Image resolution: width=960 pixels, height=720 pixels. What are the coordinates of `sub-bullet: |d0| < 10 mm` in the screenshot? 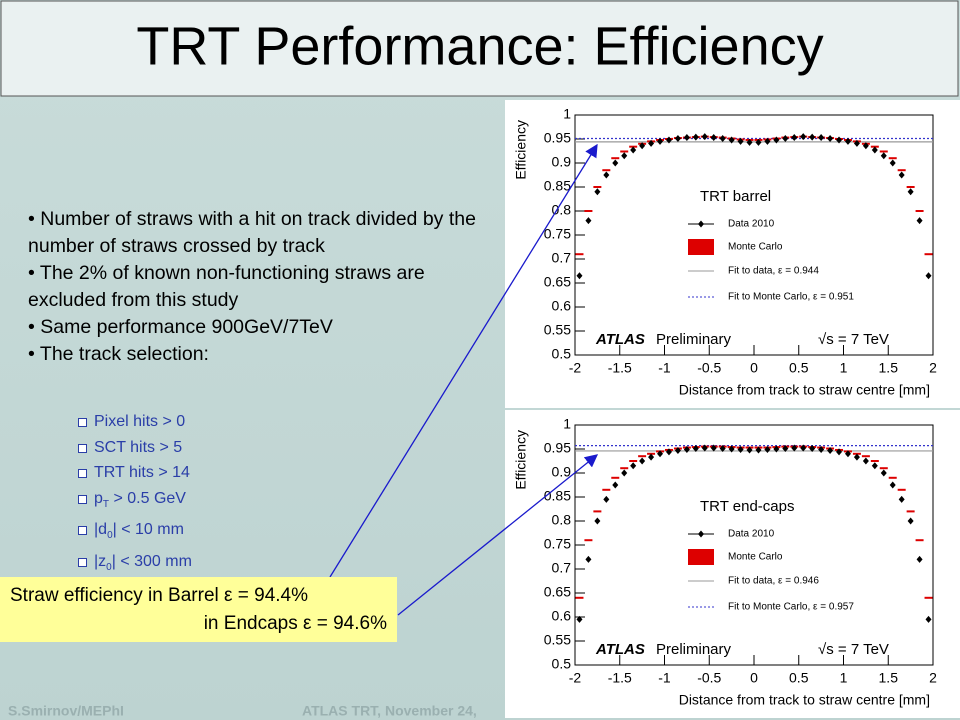 It's located at (134, 533).